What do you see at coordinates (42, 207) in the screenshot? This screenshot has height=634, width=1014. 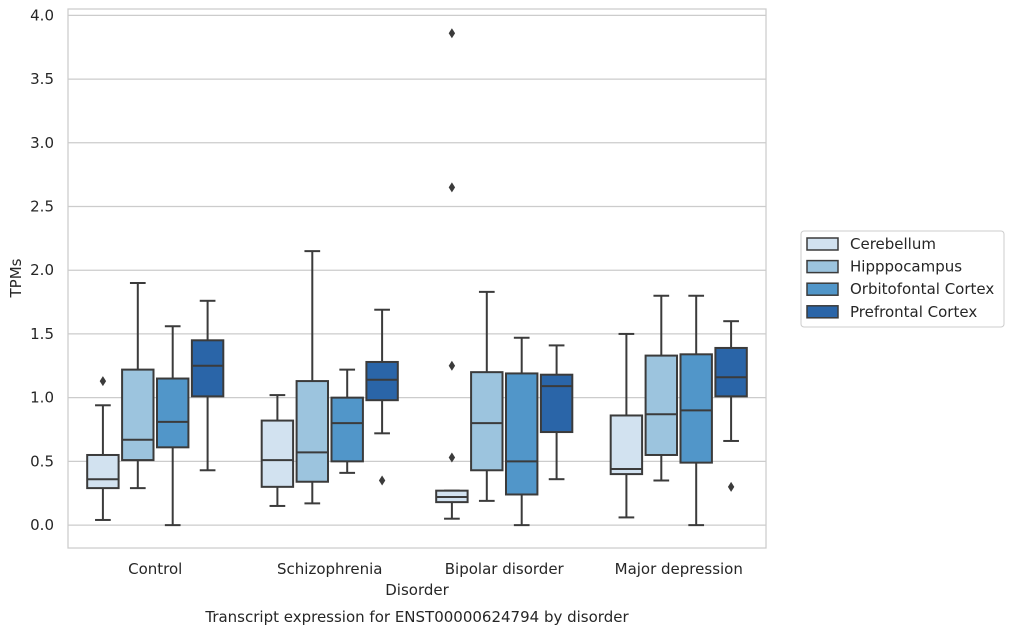 I see `y-tick-label: 2.5` at bounding box center [42, 207].